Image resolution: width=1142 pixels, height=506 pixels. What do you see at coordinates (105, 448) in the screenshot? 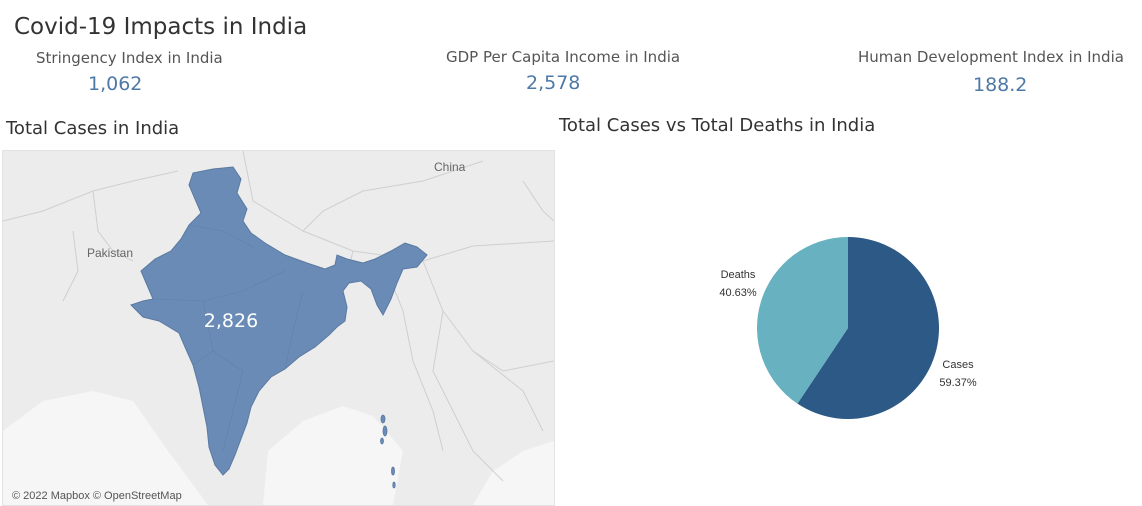
I see `map-sea` at bounding box center [105, 448].